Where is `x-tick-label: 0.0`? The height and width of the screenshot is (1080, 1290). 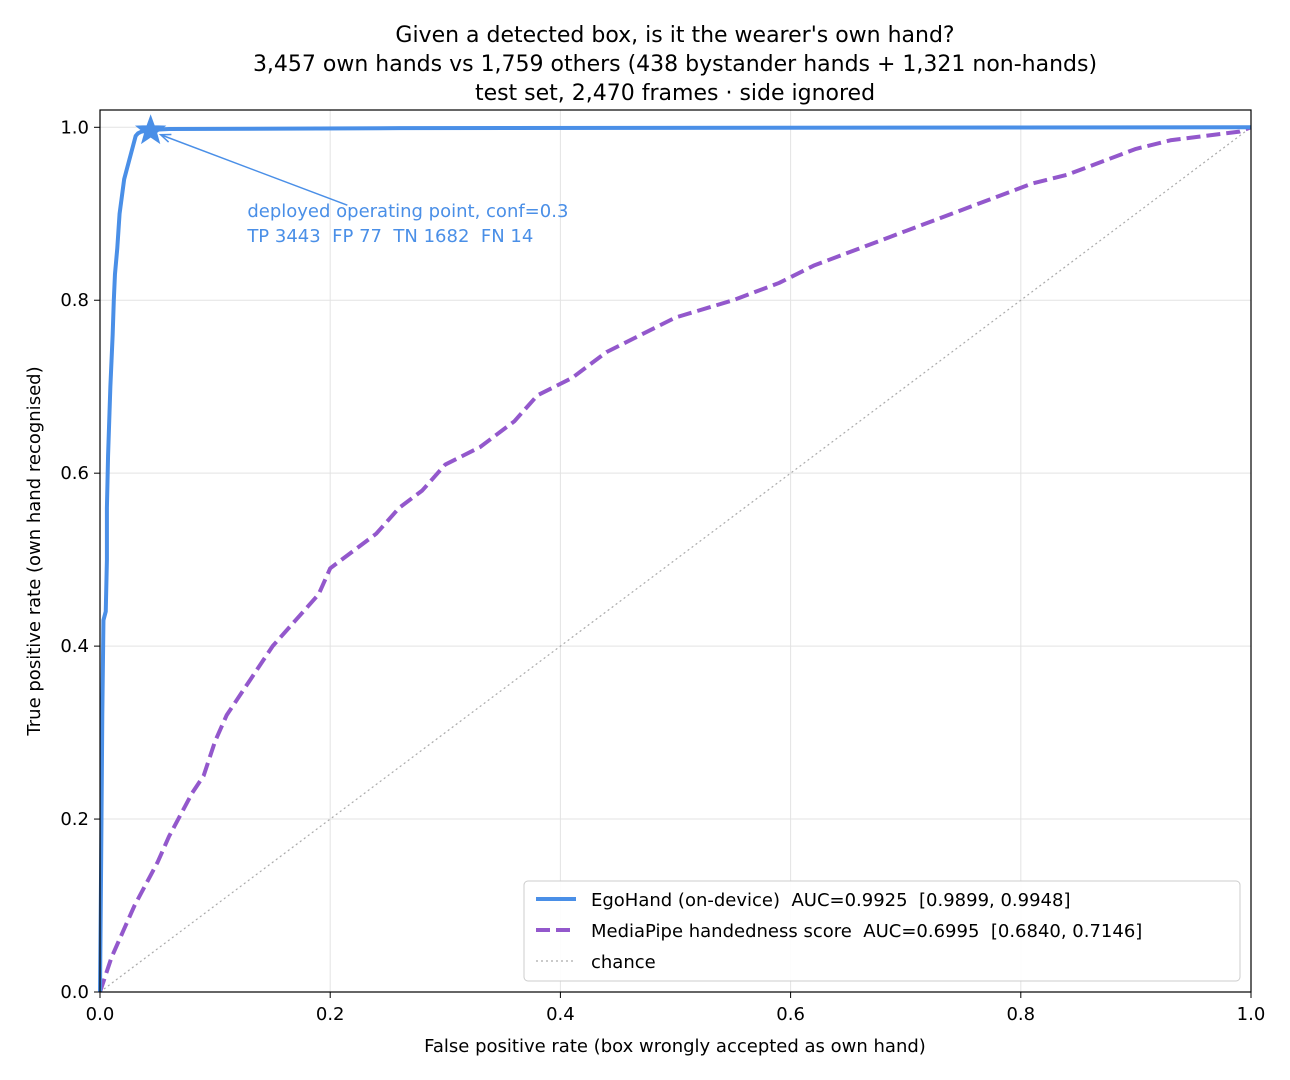
x-tick-label: 0.0 is located at coordinates (100, 1014).